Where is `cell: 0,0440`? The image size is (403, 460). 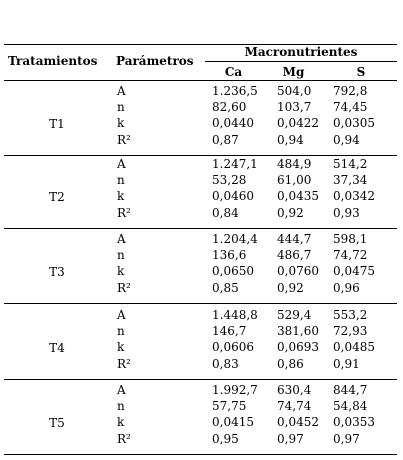 cell: 0,0440 is located at coordinates (233, 123).